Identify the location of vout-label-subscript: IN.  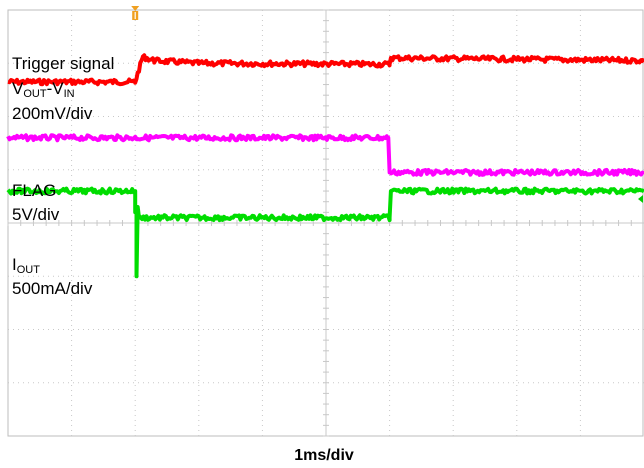
(69, 94).